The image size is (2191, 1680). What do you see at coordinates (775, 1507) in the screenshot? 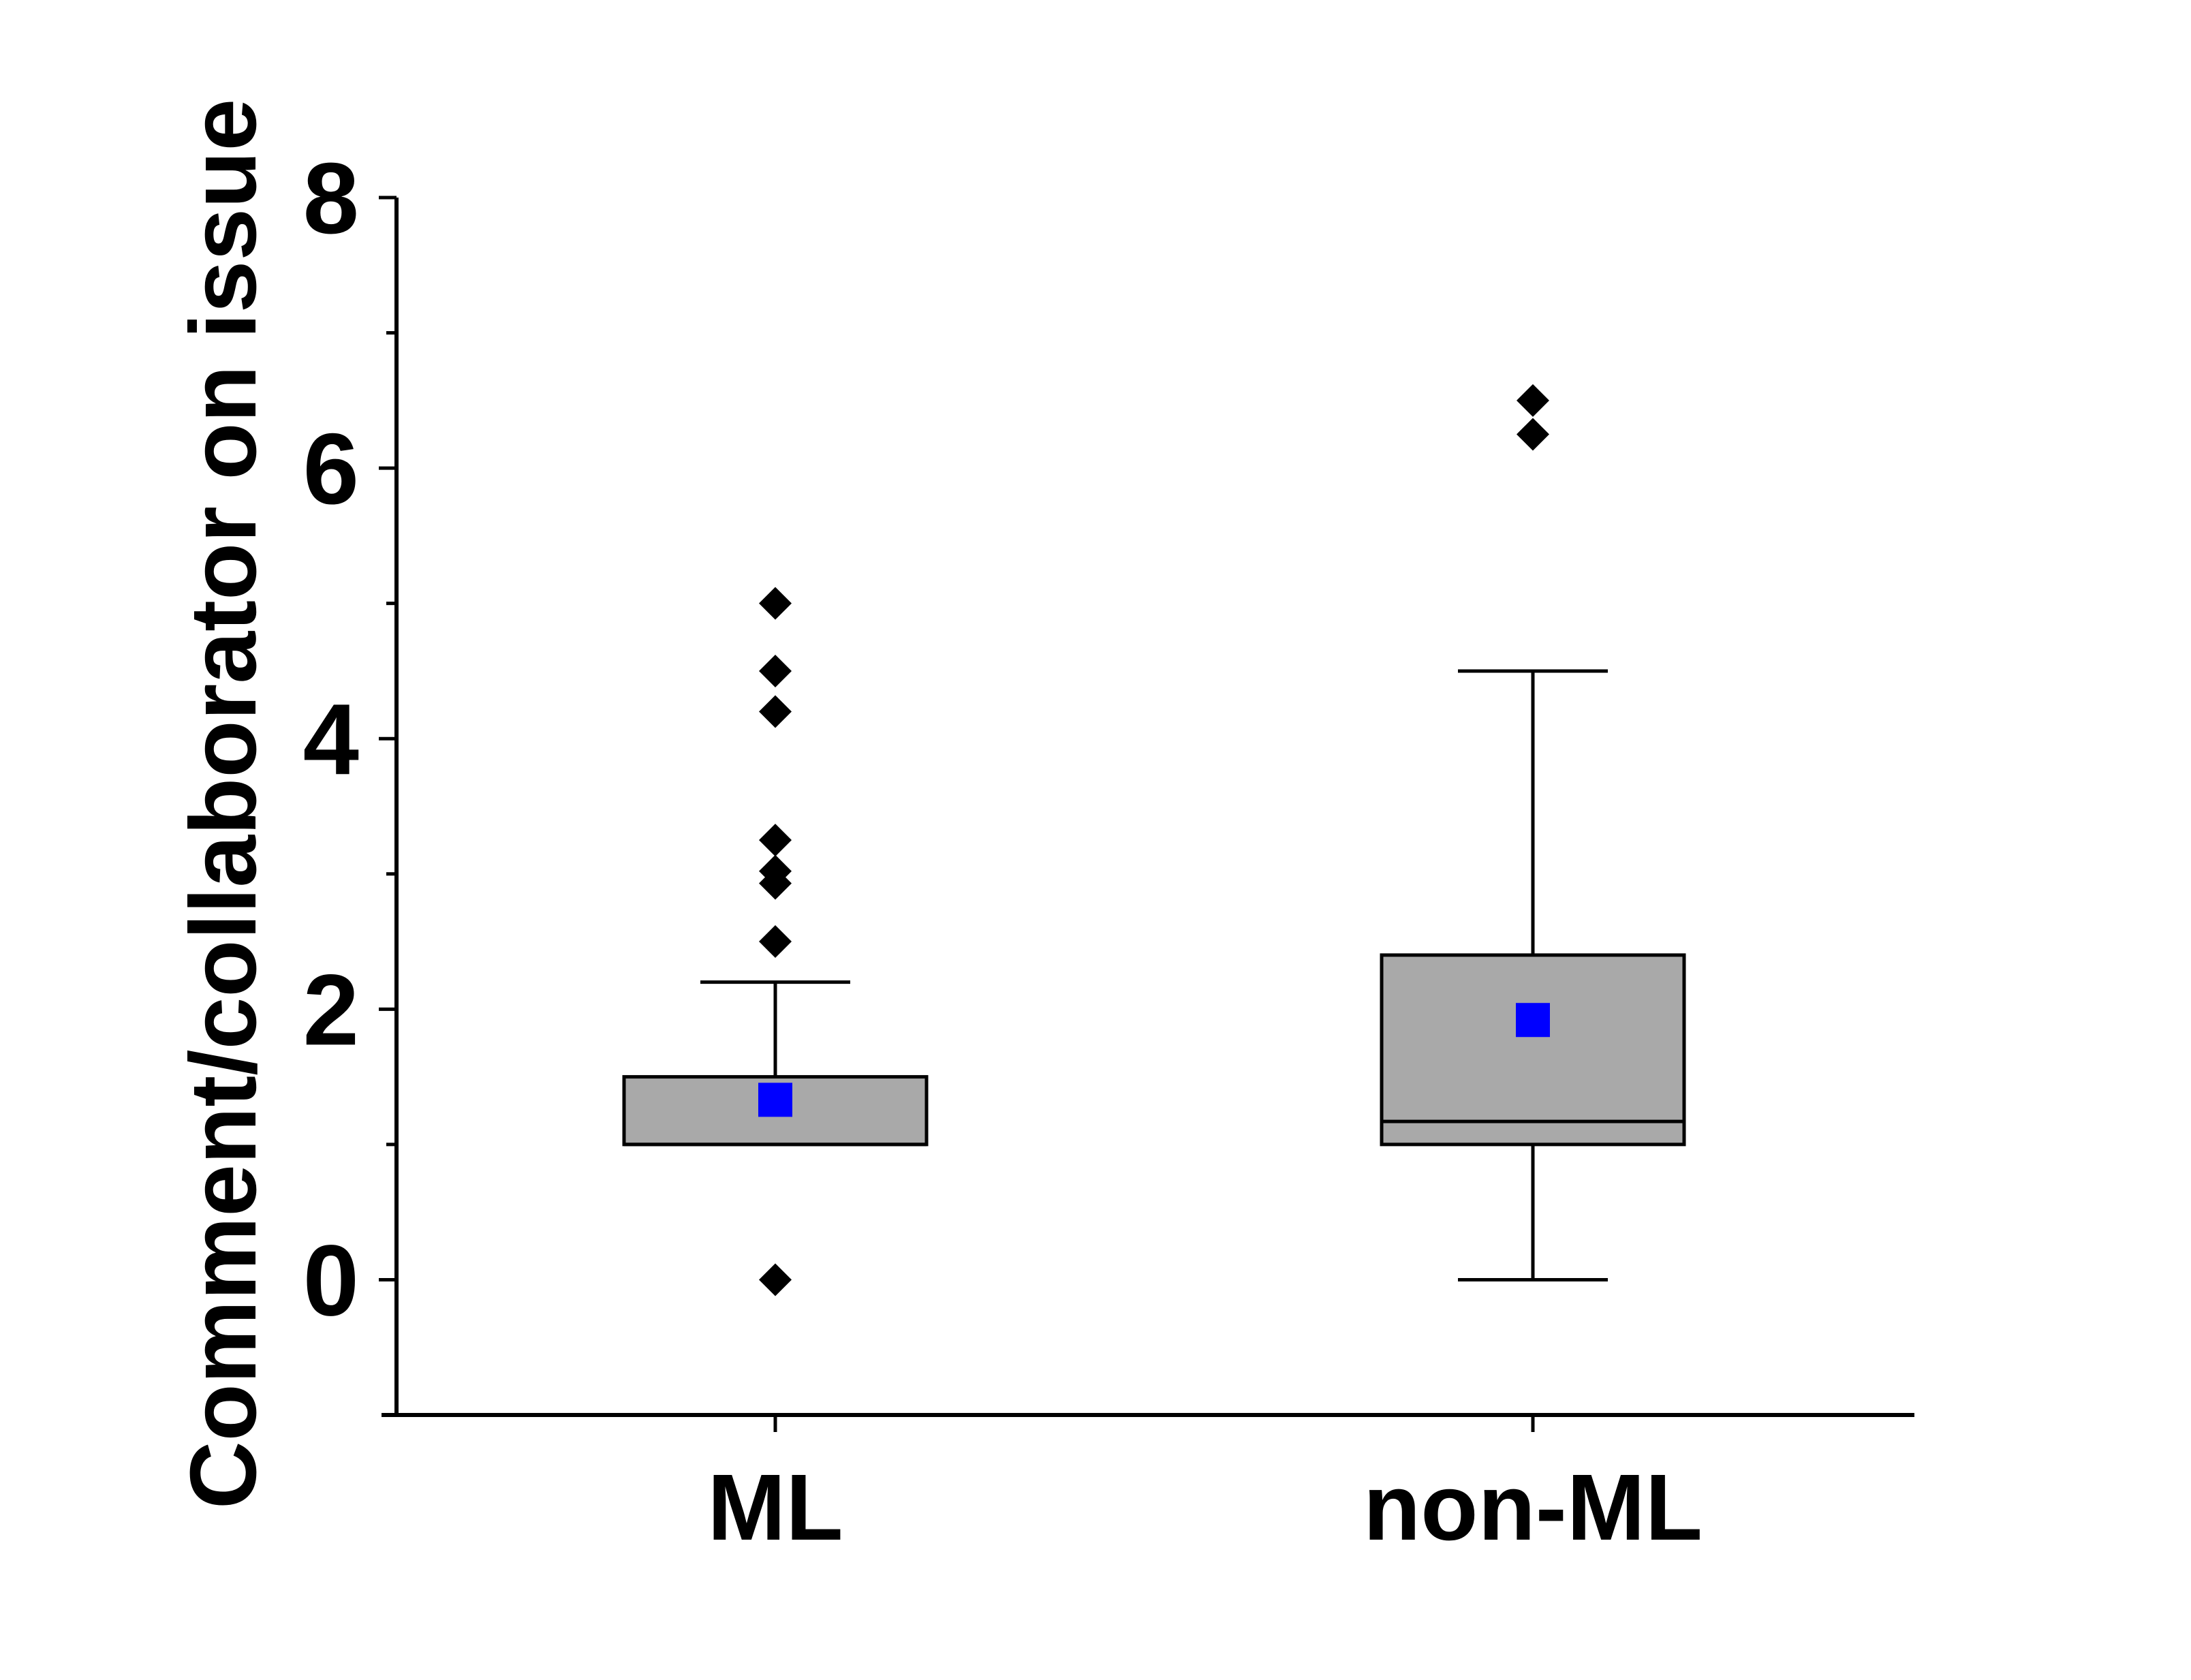
I see `x-tick-label: ML` at bounding box center [775, 1507].